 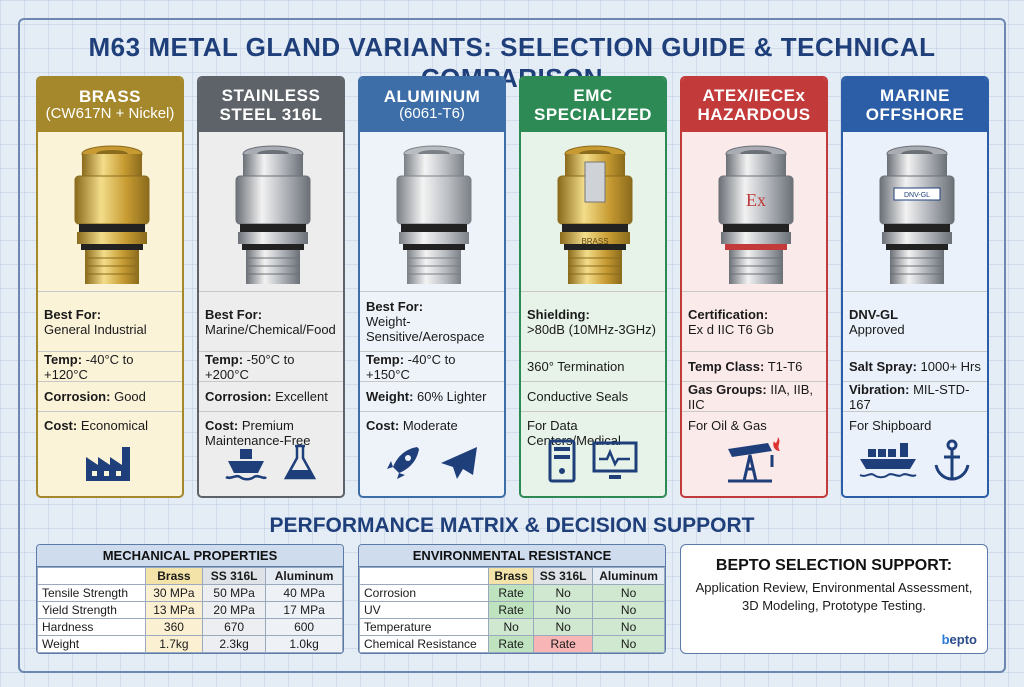 What do you see at coordinates (754, 114) in the screenshot?
I see `card-subtitle: HAZARDOUS` at bounding box center [754, 114].